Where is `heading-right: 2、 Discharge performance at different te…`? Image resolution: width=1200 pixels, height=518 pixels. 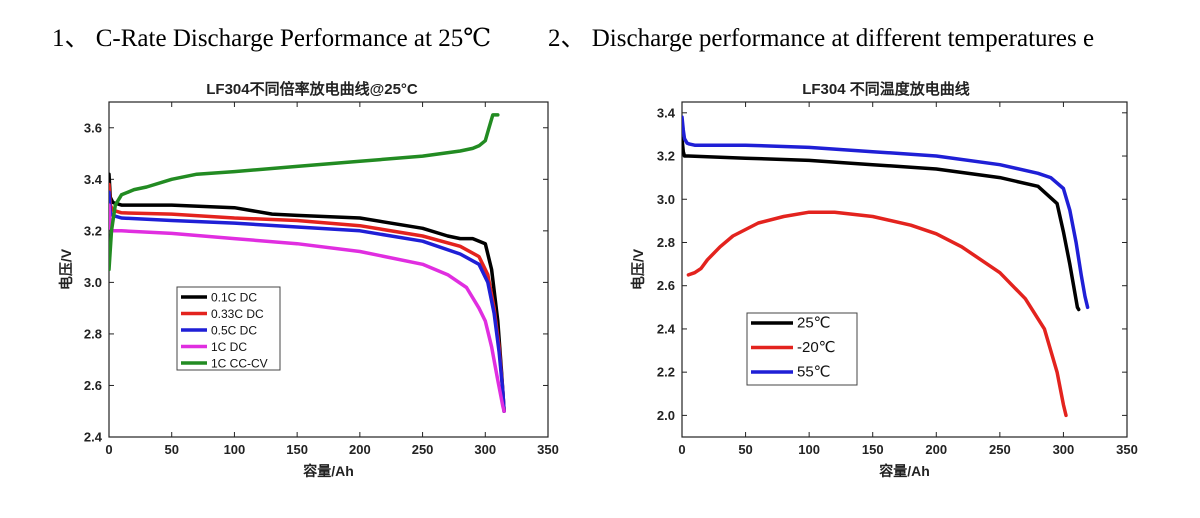
heading-right: 2、 Discharge performance at different te… is located at coordinates (821, 38).